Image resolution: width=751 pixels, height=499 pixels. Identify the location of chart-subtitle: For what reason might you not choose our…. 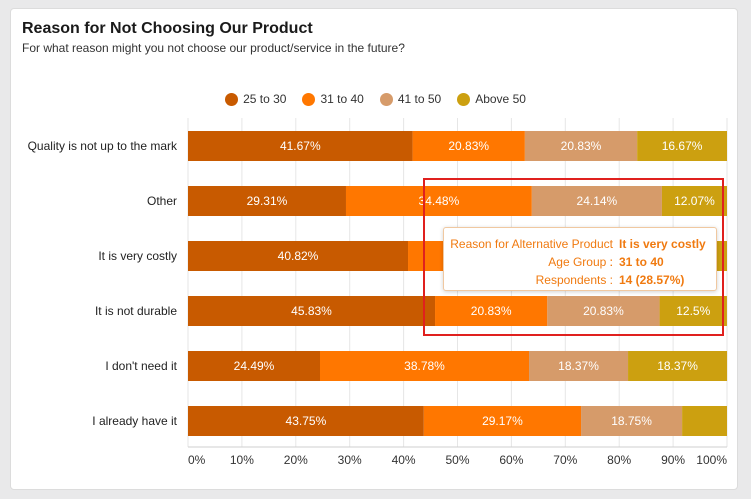
(213, 48).